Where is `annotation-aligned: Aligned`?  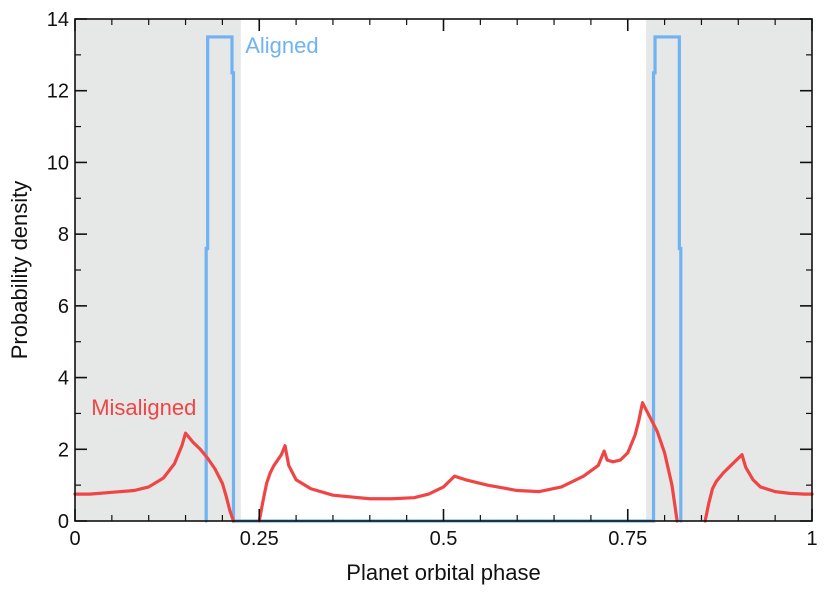 annotation-aligned: Aligned is located at coordinates (281, 45).